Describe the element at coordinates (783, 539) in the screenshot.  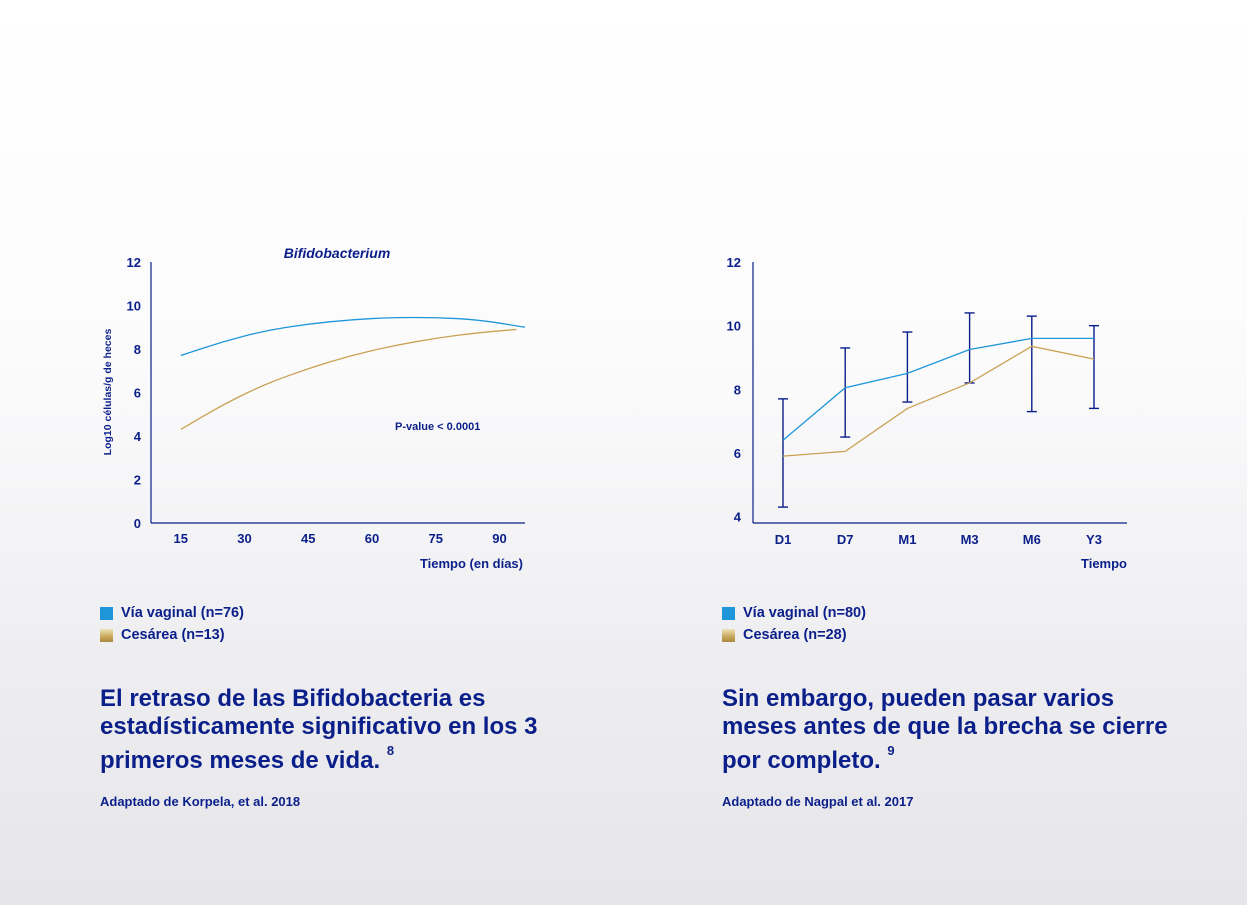
I see `x-tick-label: D1` at that location.